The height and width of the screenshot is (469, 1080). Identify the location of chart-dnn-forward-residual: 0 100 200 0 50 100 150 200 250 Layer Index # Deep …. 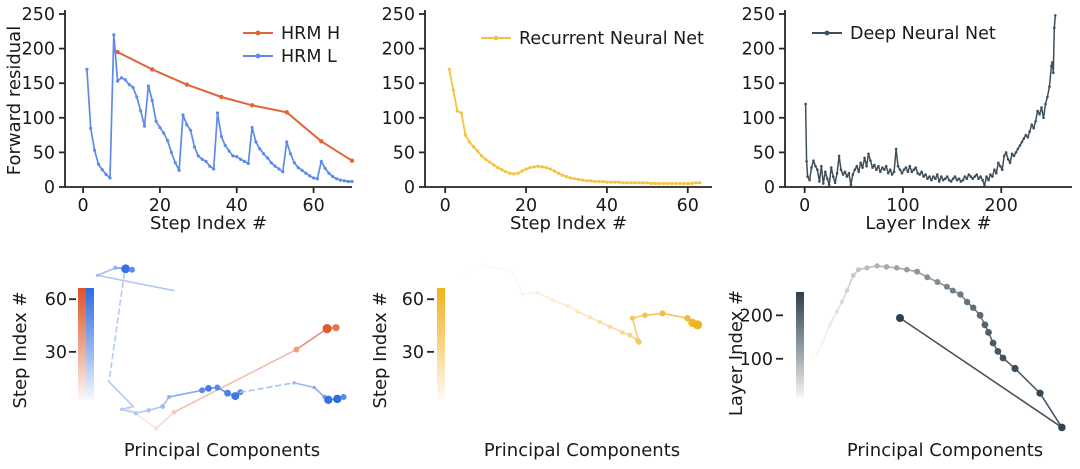
(907, 119).